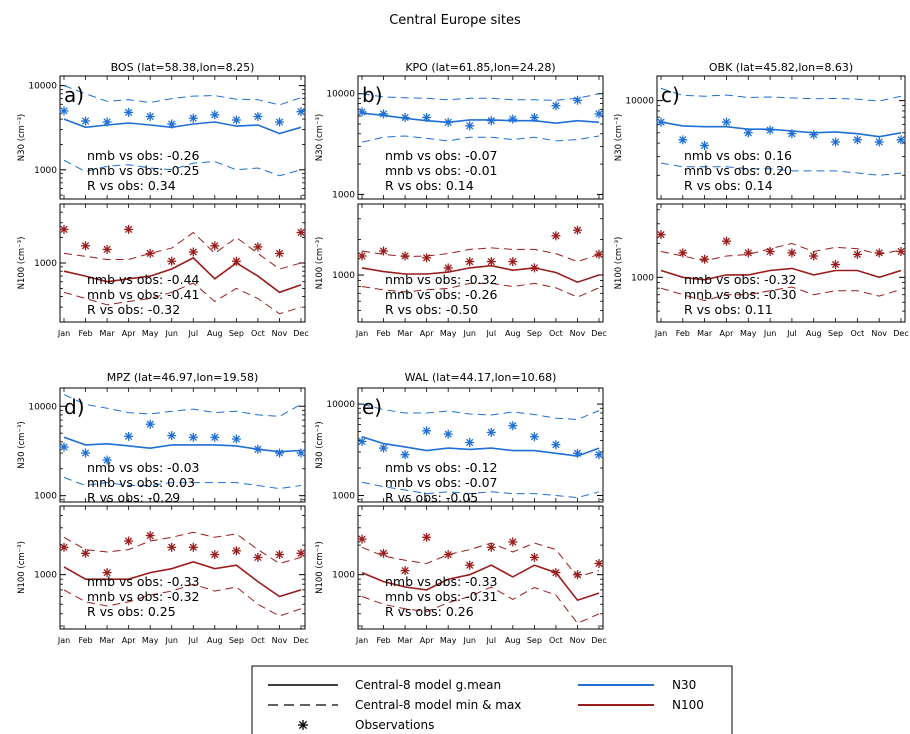  Describe the element at coordinates (429, 185) in the screenshot. I see `stat-line: R vs obs: 0.14` at that location.